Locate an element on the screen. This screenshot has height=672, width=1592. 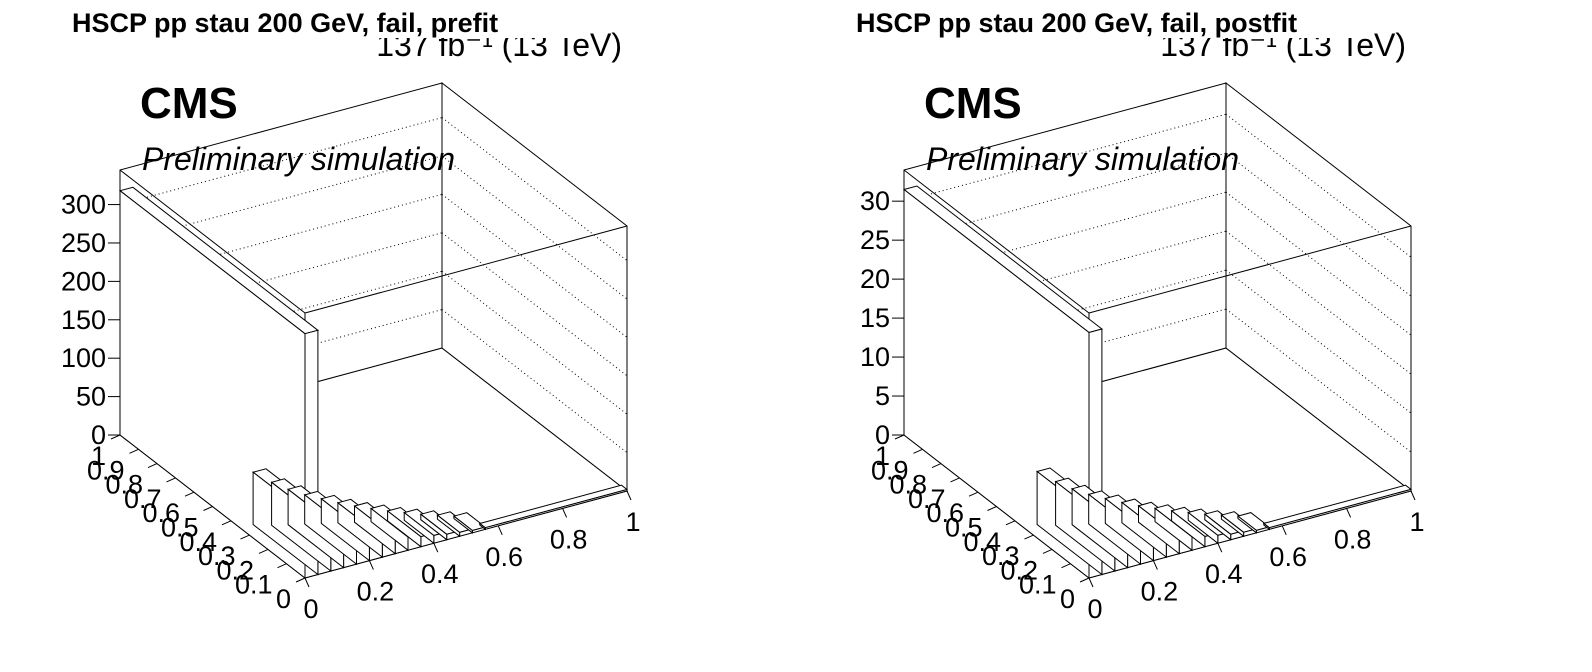
z-tick-label: 10 is located at coordinates (875, 357).